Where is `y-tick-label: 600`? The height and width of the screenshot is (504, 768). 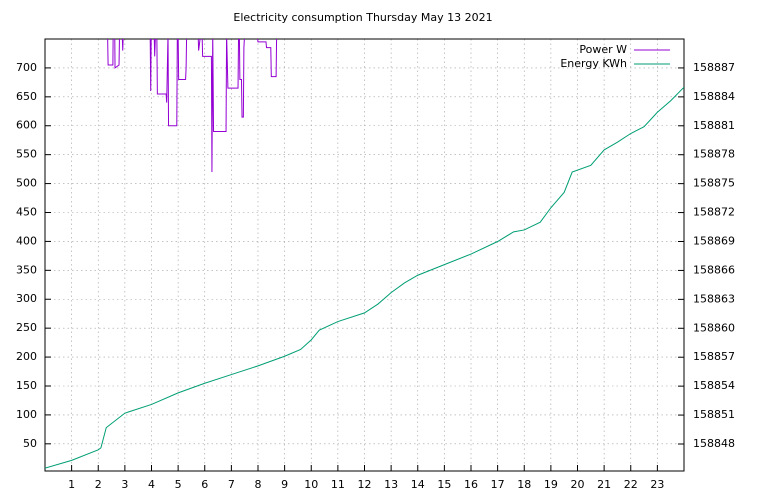
y-tick-label: 600 is located at coordinates (26, 125).